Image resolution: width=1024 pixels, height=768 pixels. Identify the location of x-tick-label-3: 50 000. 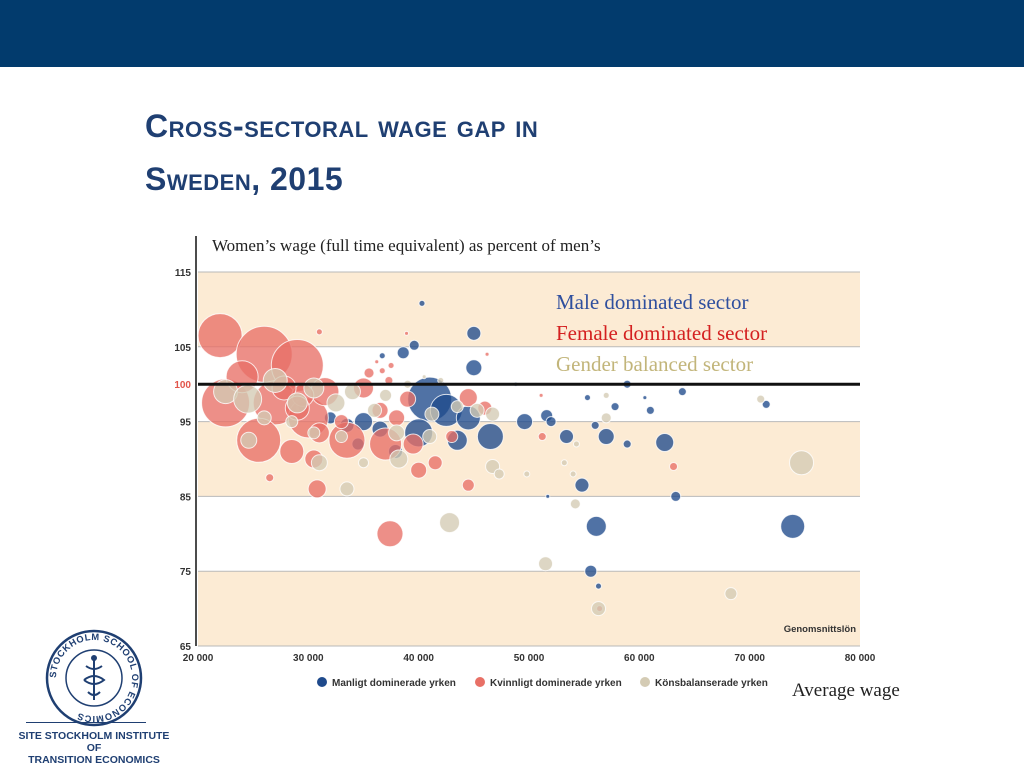
(529, 658).